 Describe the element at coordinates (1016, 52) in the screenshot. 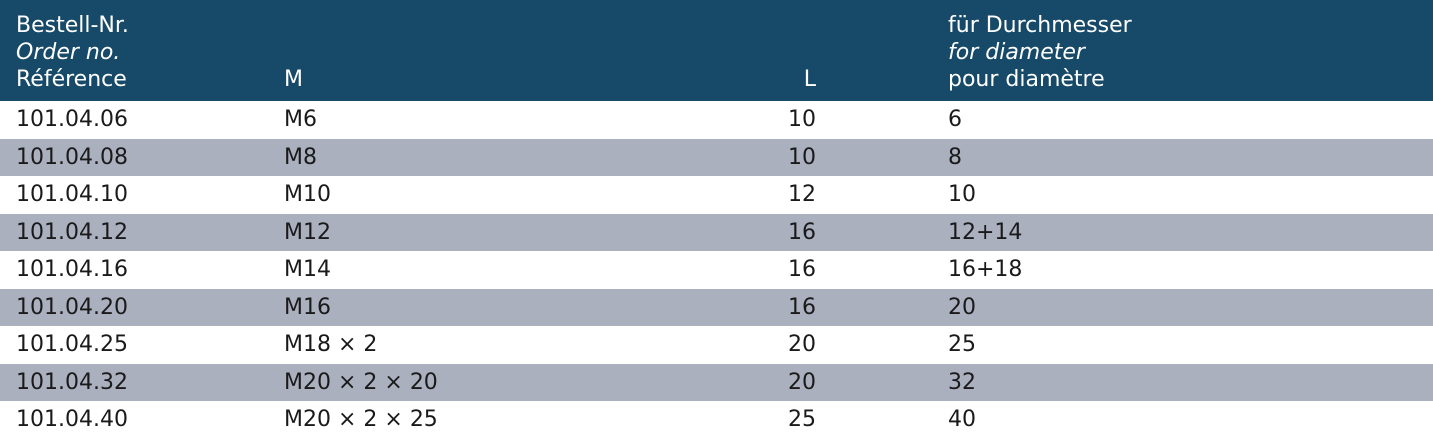

I see `header-dia-en: for diameter` at that location.